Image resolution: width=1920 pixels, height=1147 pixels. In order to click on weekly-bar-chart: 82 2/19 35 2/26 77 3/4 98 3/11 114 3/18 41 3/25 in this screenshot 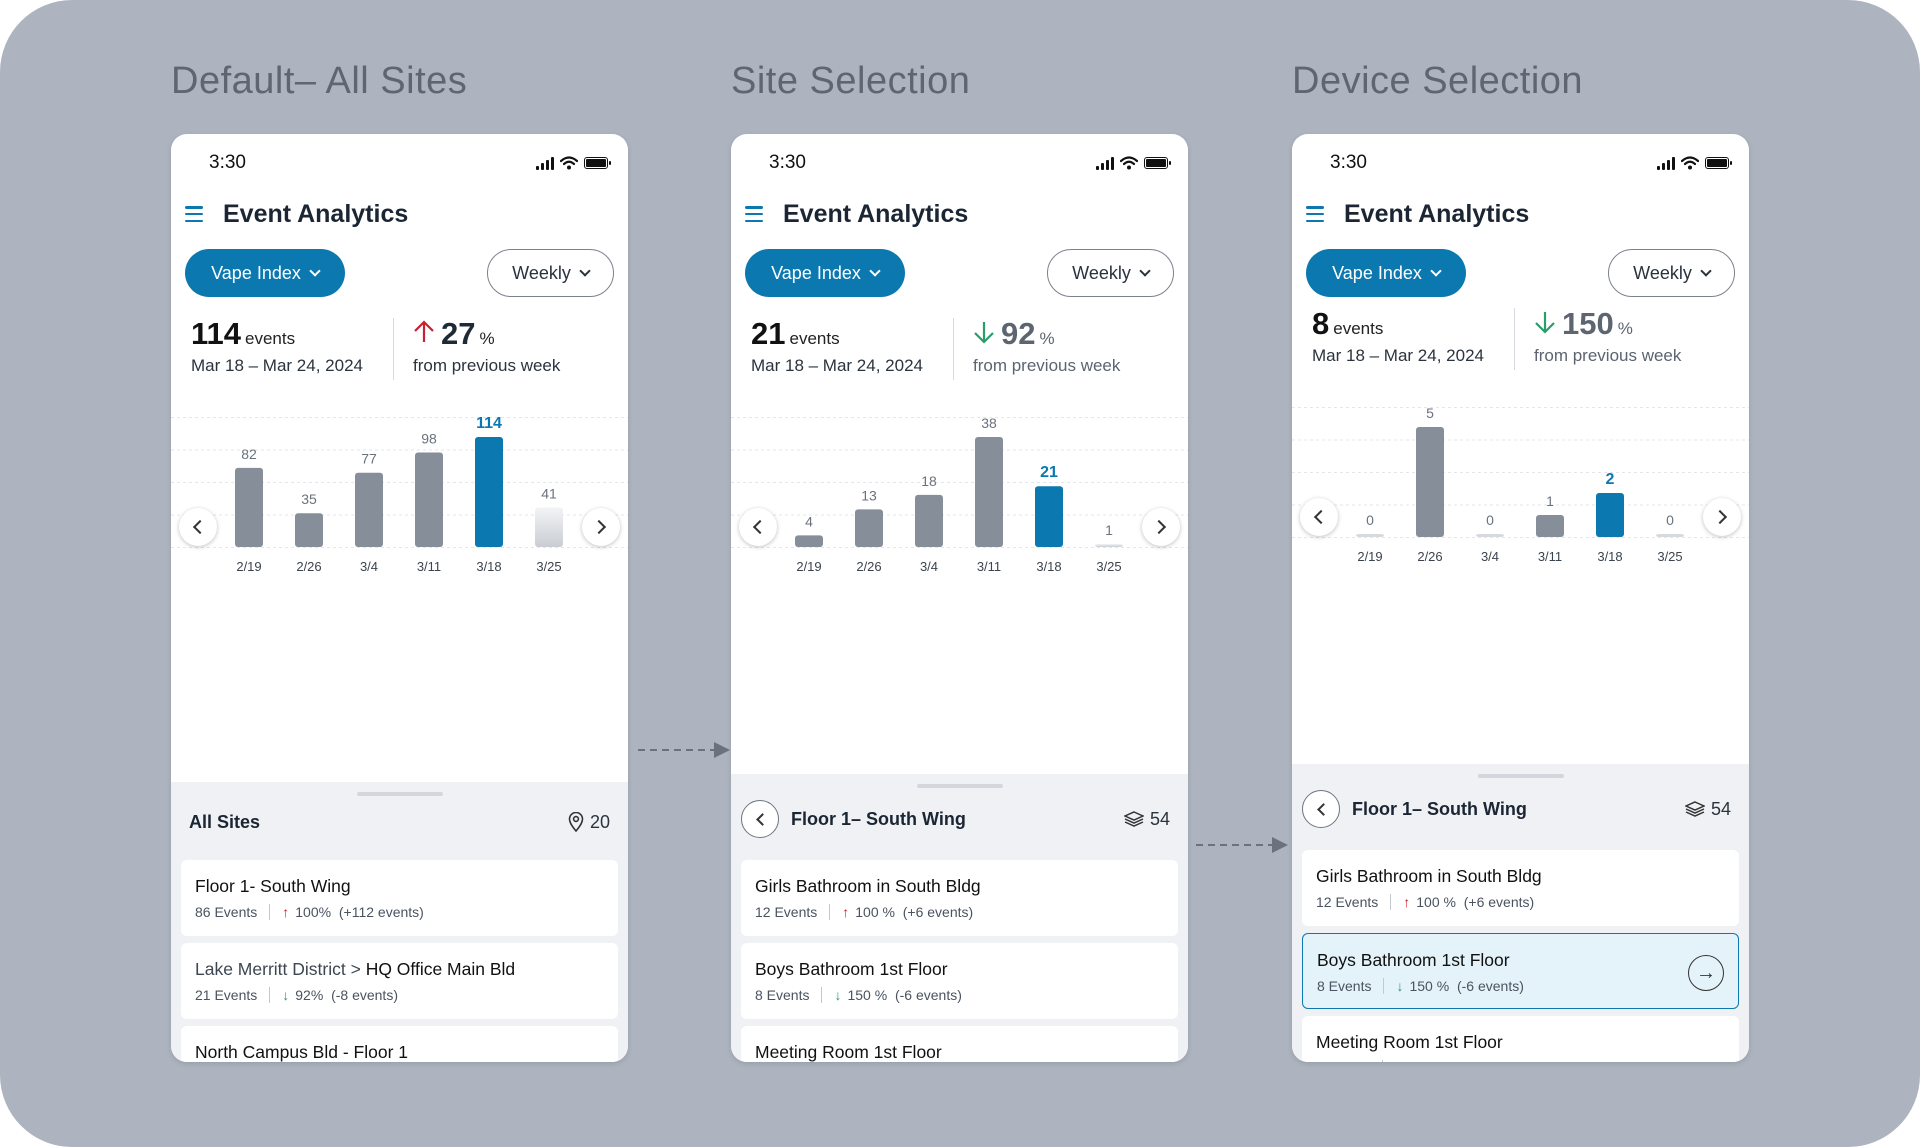, I will do `click(399, 502)`.